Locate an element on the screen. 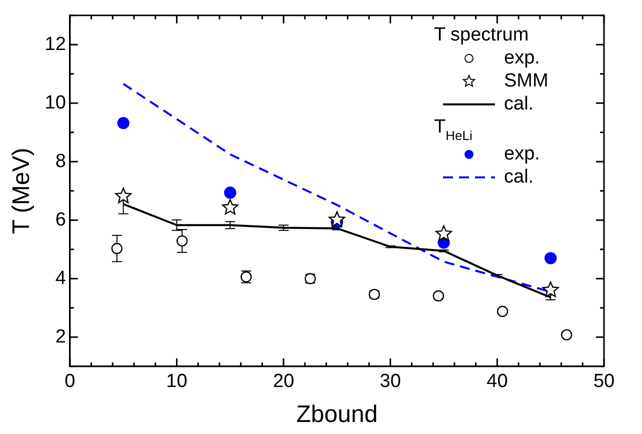 This screenshot has height=434, width=642. x-tick-label: 30 is located at coordinates (390, 381).